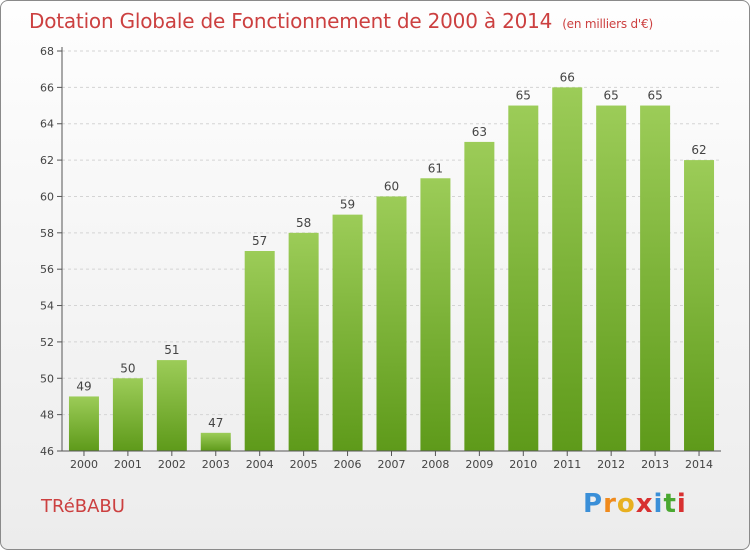 This screenshot has height=550, width=750. I want to click on data-label: 62, so click(698, 150).